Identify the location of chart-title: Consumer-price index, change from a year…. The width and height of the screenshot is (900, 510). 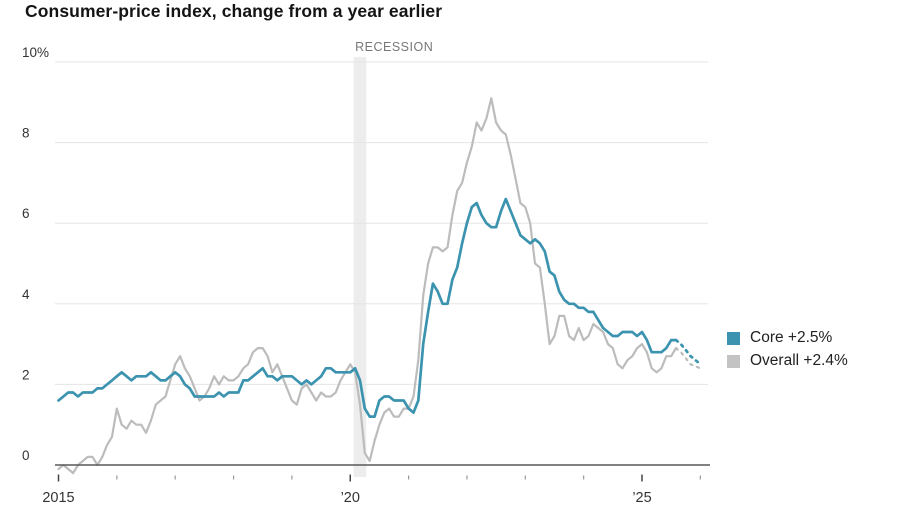
(234, 11).